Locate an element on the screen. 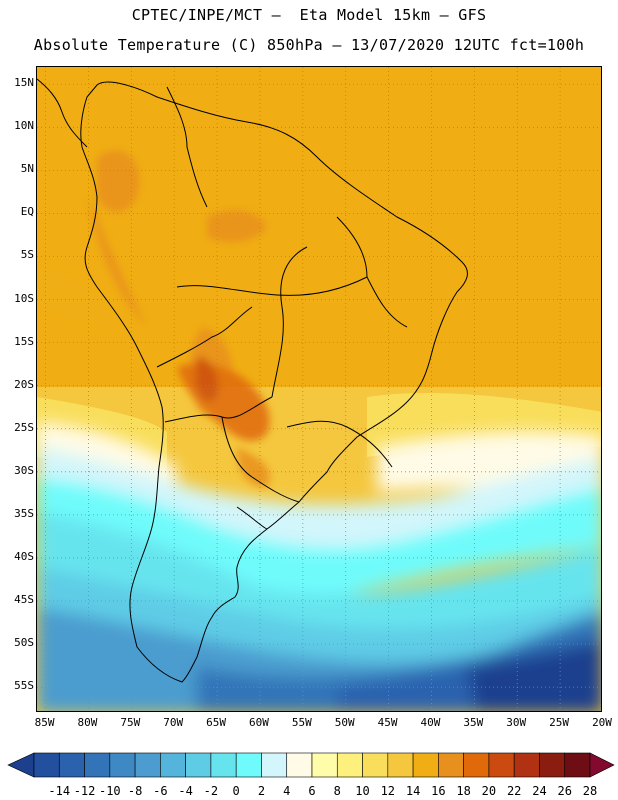 The height and width of the screenshot is (800, 618). legend-high-arrow is located at coordinates (602, 765).